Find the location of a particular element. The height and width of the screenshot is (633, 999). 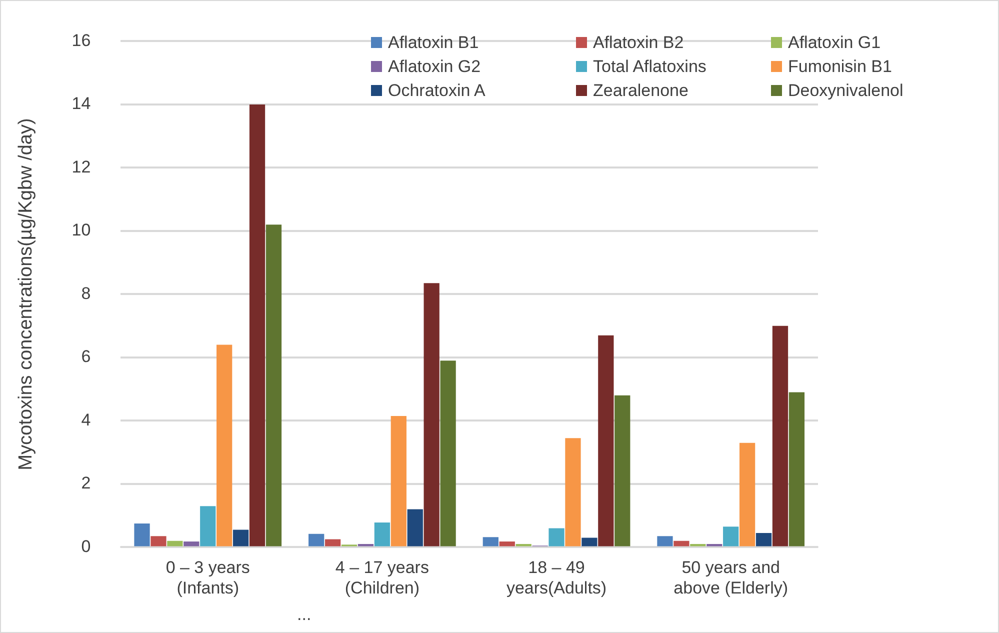

y-tick-label: 8 is located at coordinates (86, 293).